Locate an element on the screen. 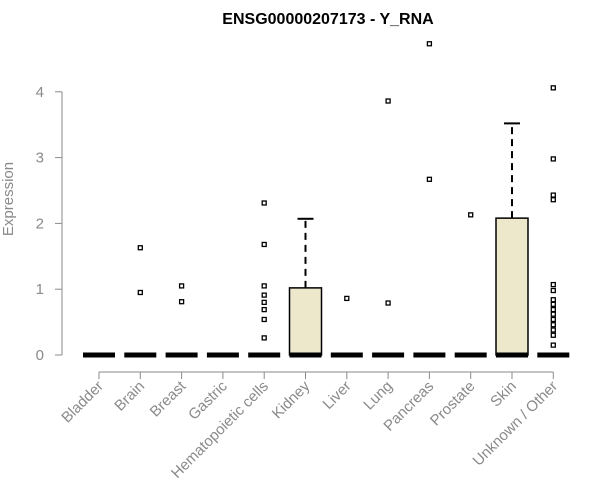 The height and width of the screenshot is (500, 600). x-tick-label: Breast is located at coordinates (168, 398).